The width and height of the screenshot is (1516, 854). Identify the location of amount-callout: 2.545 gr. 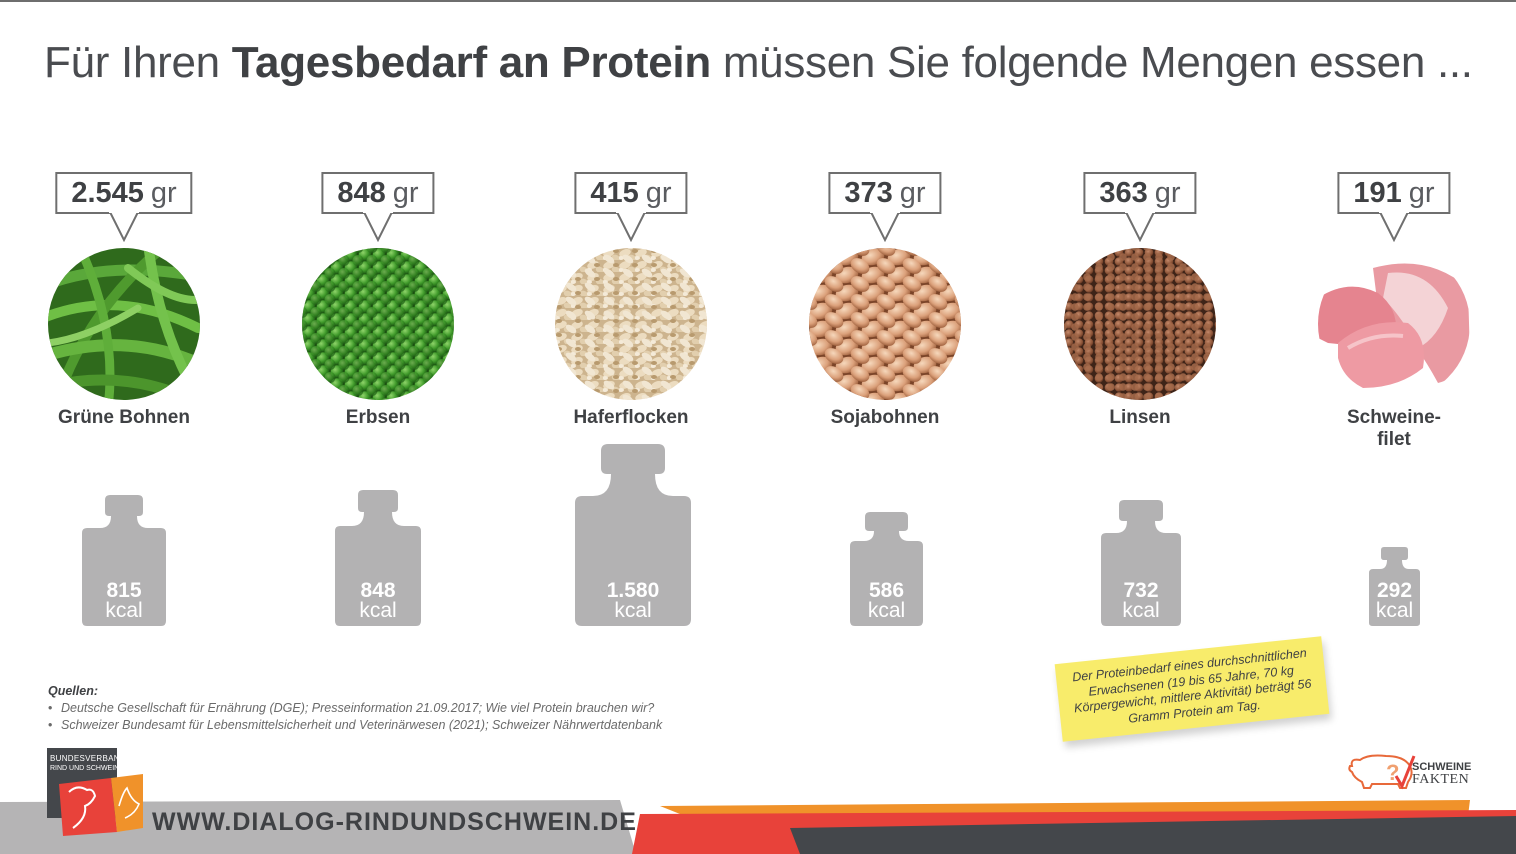
(124, 193).